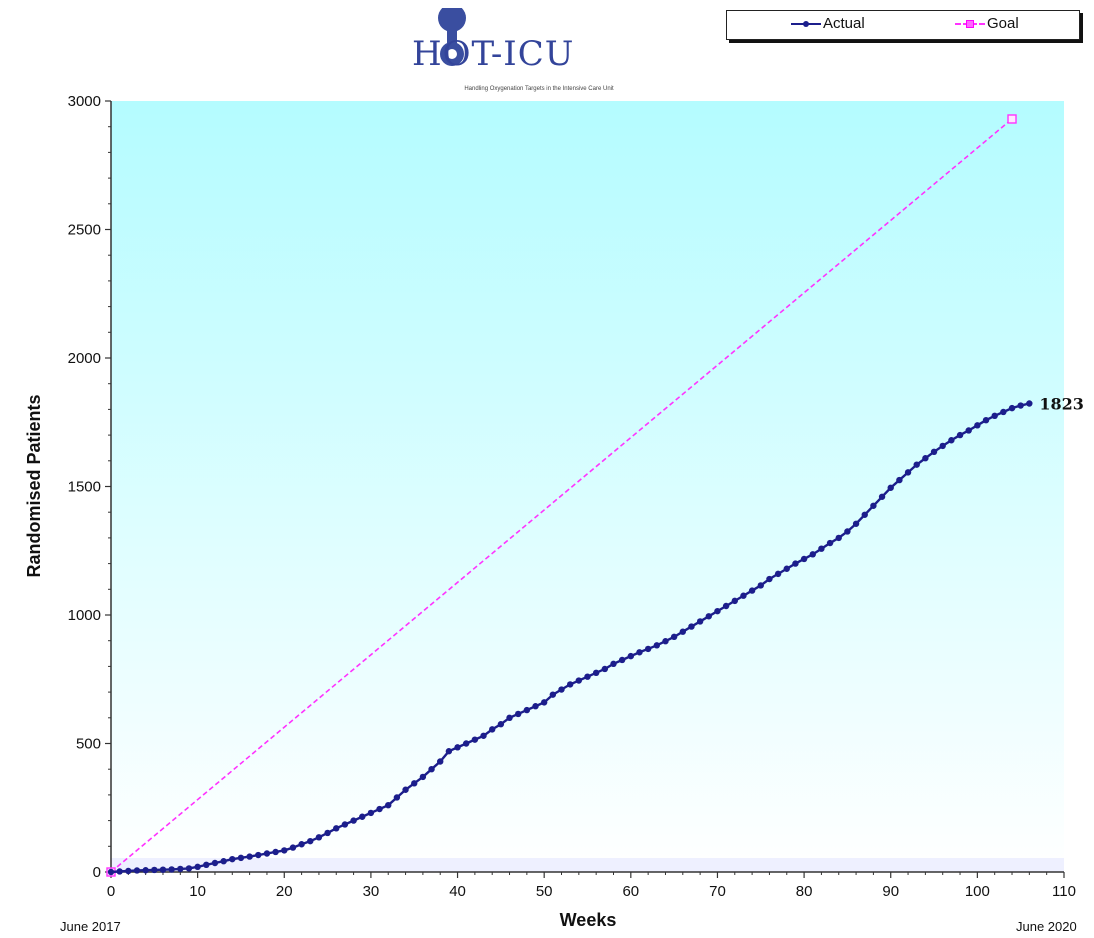 This screenshot has height=938, width=1094. I want to click on legend-item-goal: Goal, so click(987, 23).